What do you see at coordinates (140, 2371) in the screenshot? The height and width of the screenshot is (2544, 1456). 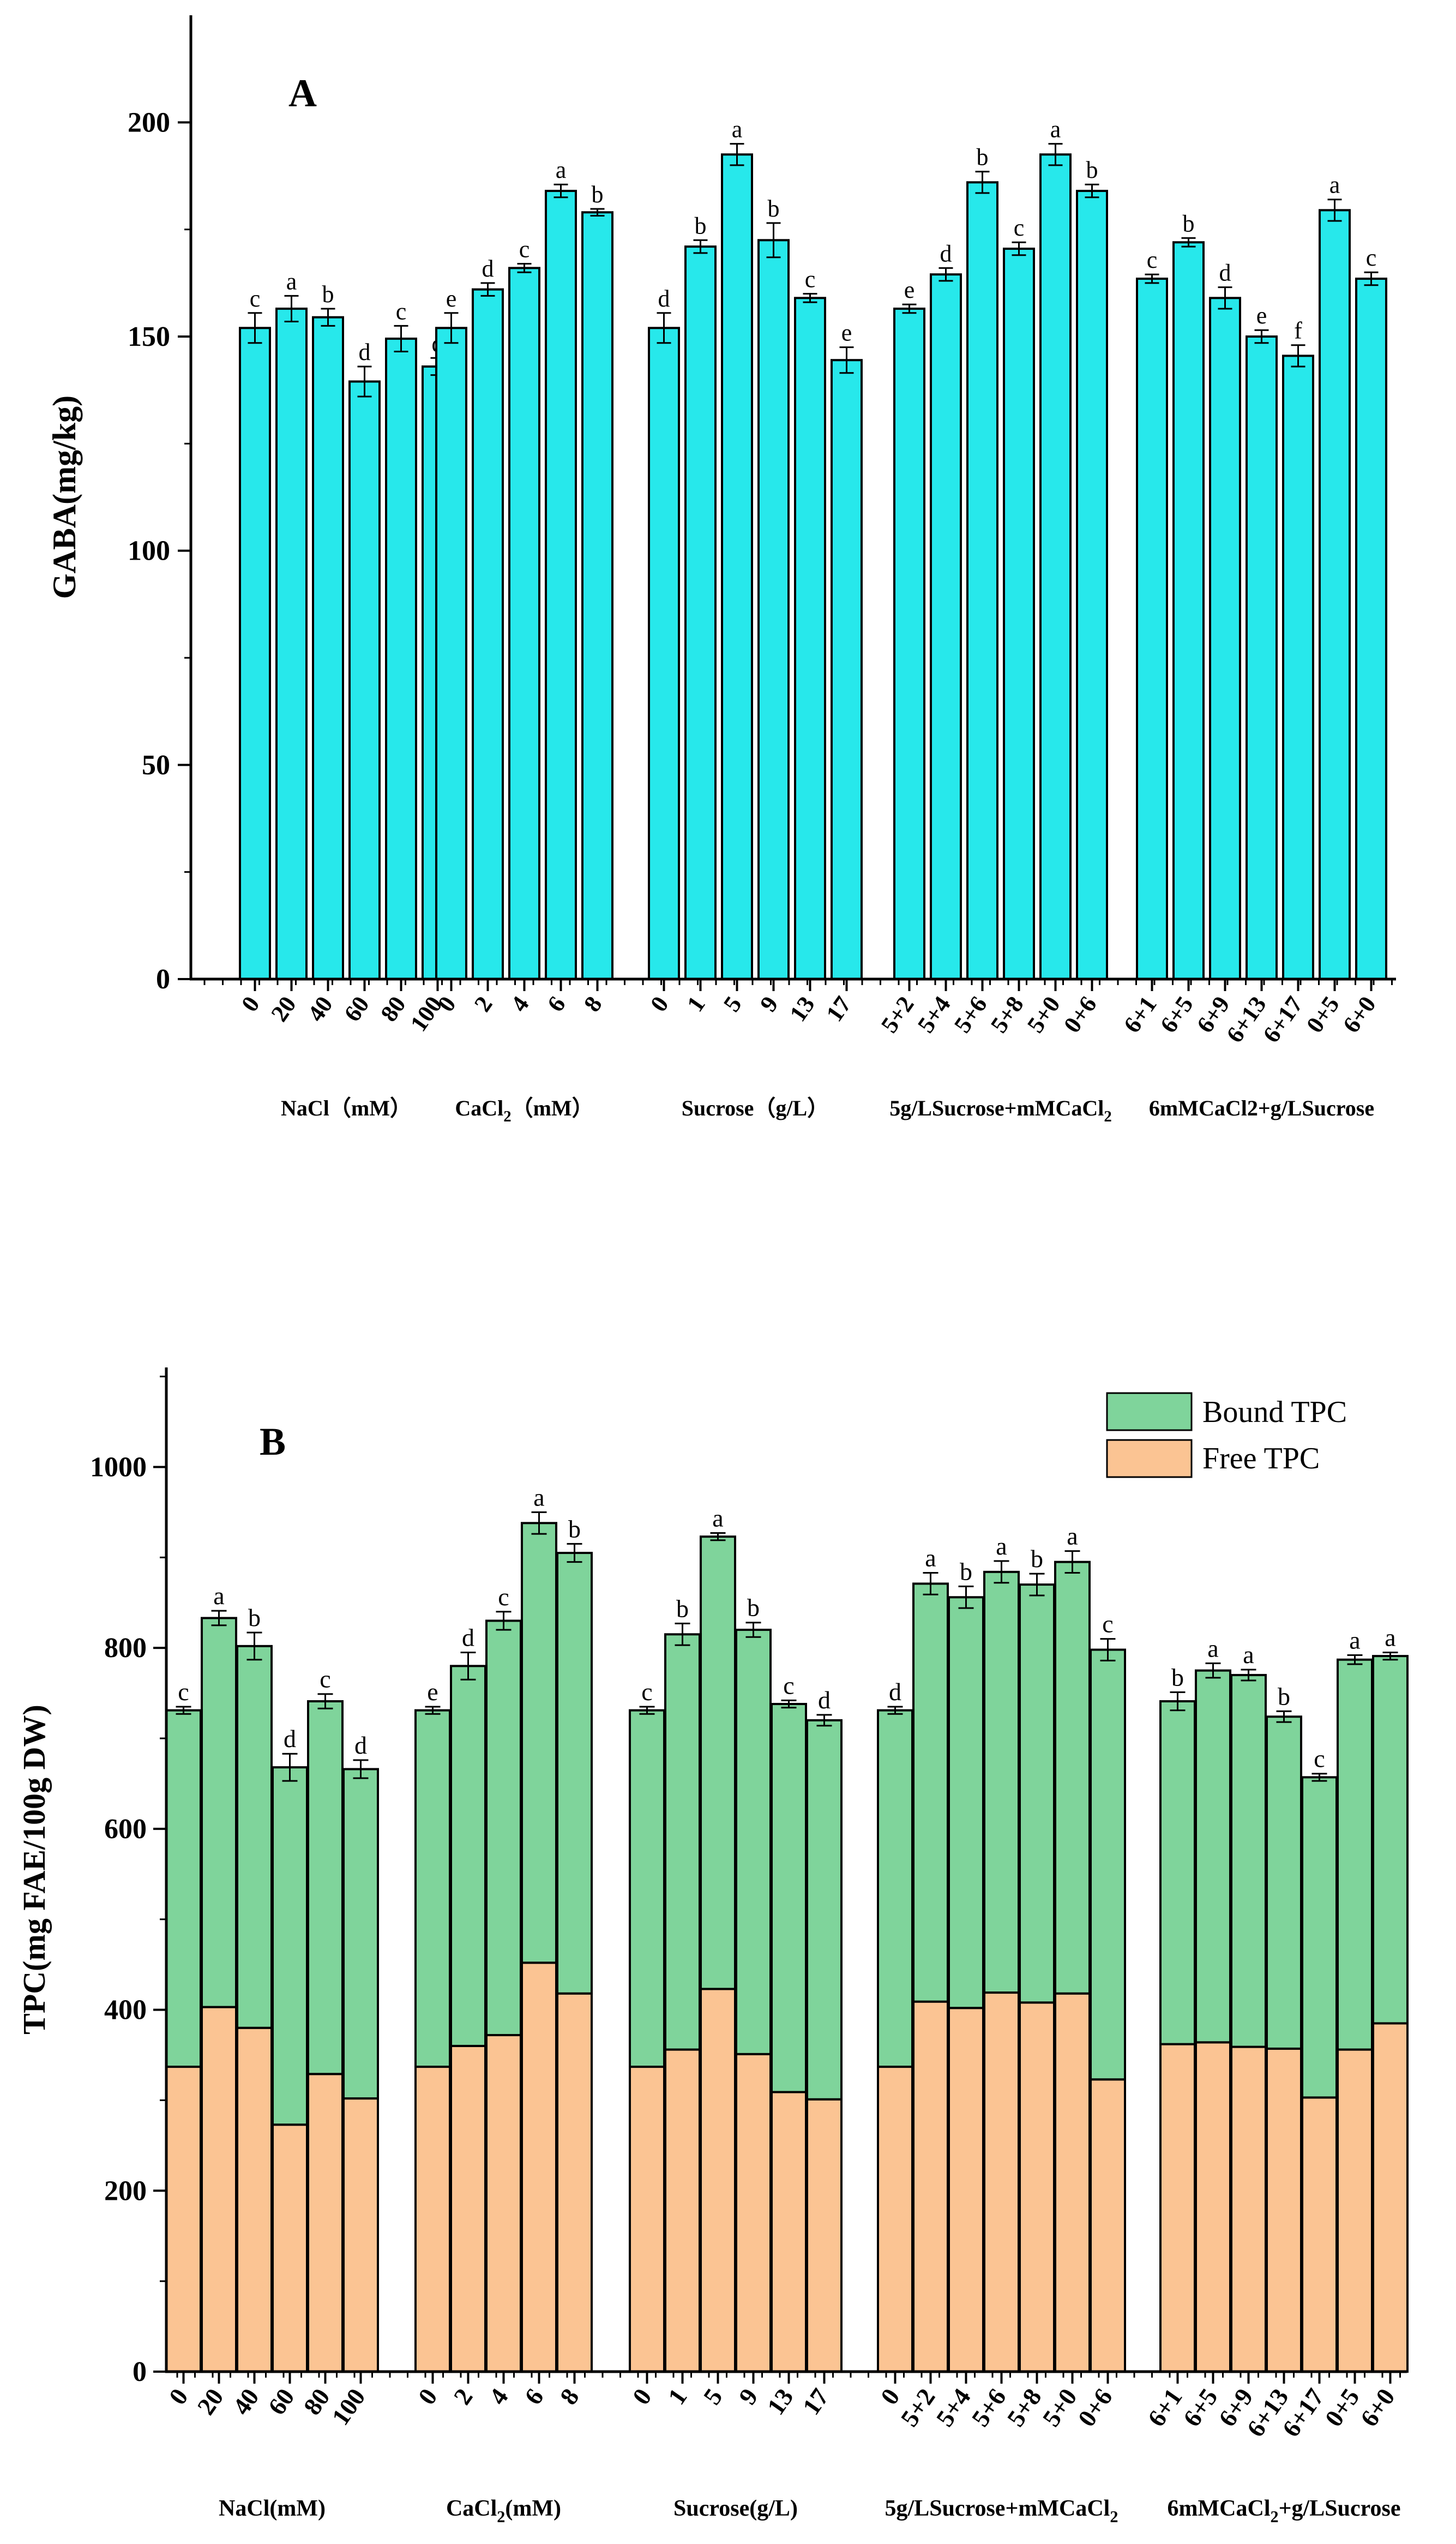 I see `y-tick-label: 0` at bounding box center [140, 2371].